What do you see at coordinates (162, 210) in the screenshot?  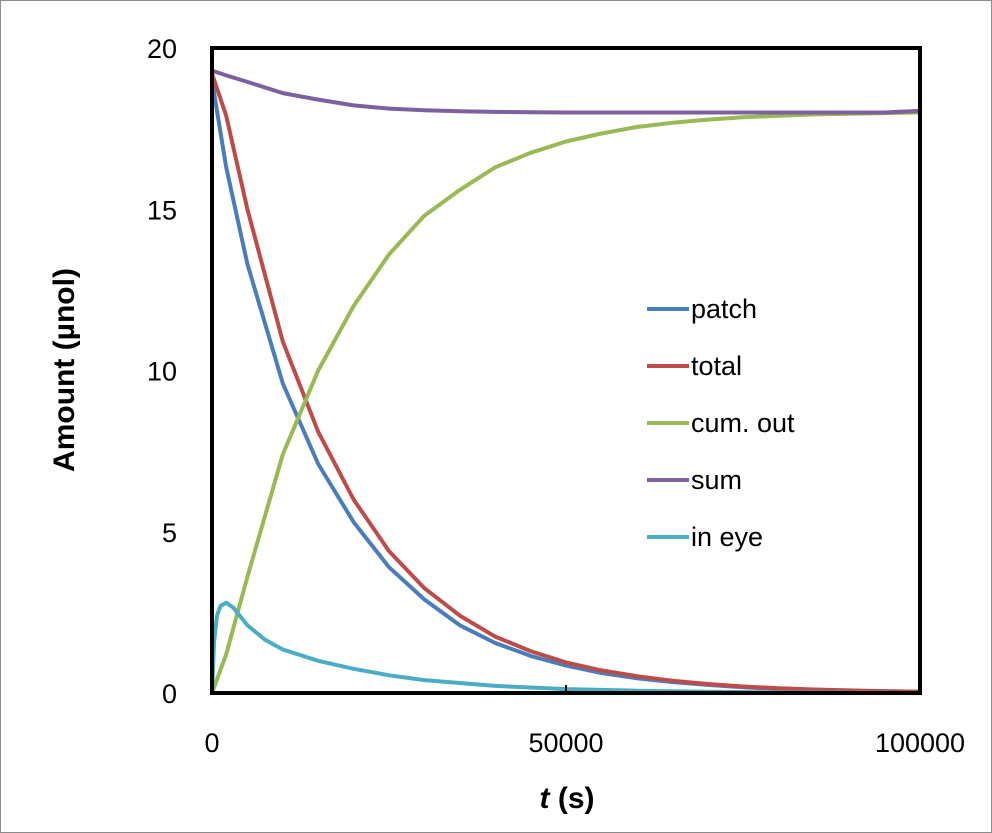 I see `y-tick-label: 15` at bounding box center [162, 210].